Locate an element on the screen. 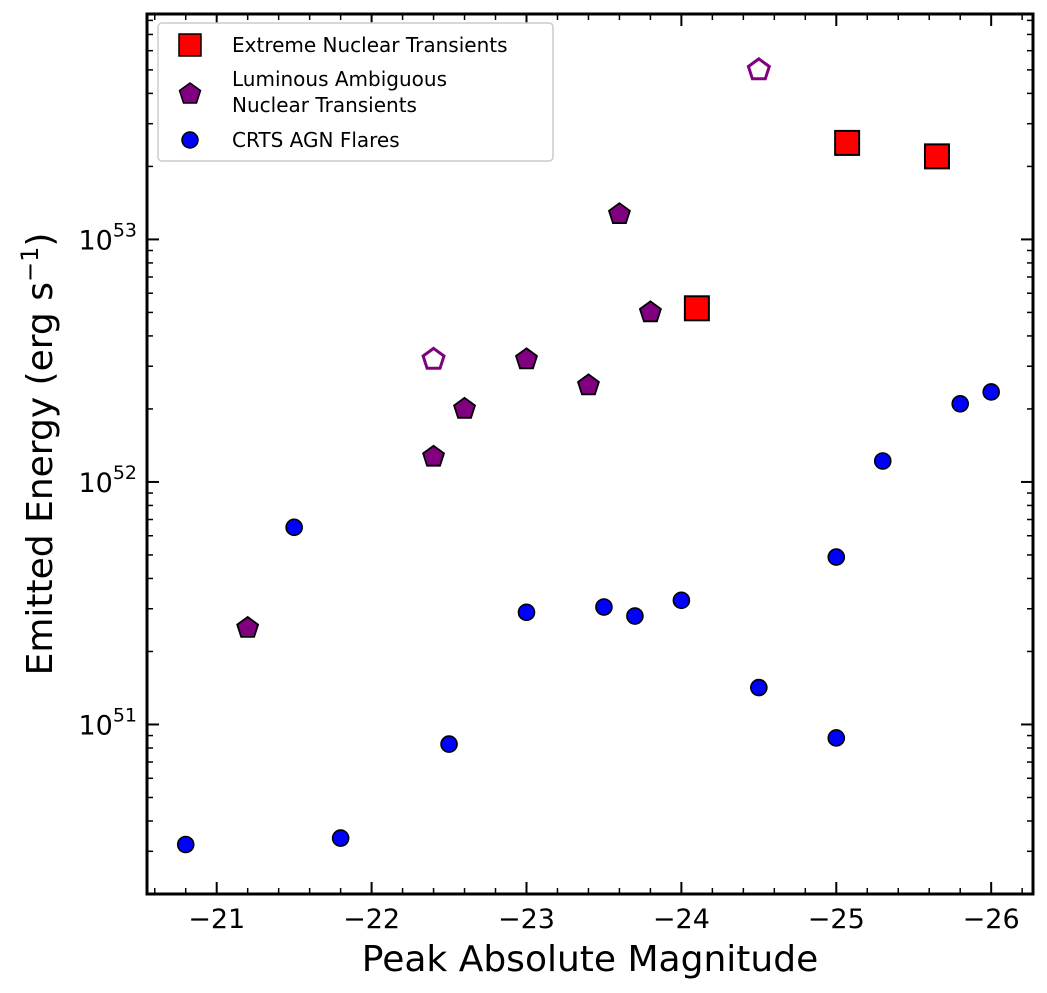 The width and height of the screenshot is (1047, 993). y-tick-label-exponent: 52 is located at coordinates (125, 473).